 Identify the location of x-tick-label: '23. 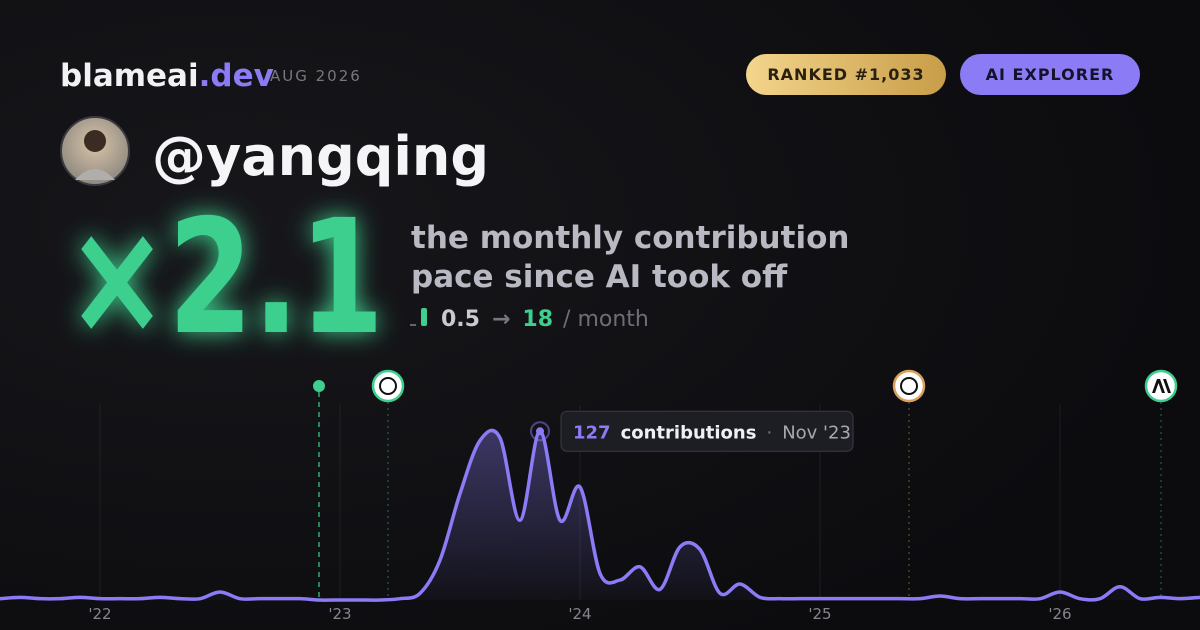
(339, 614).